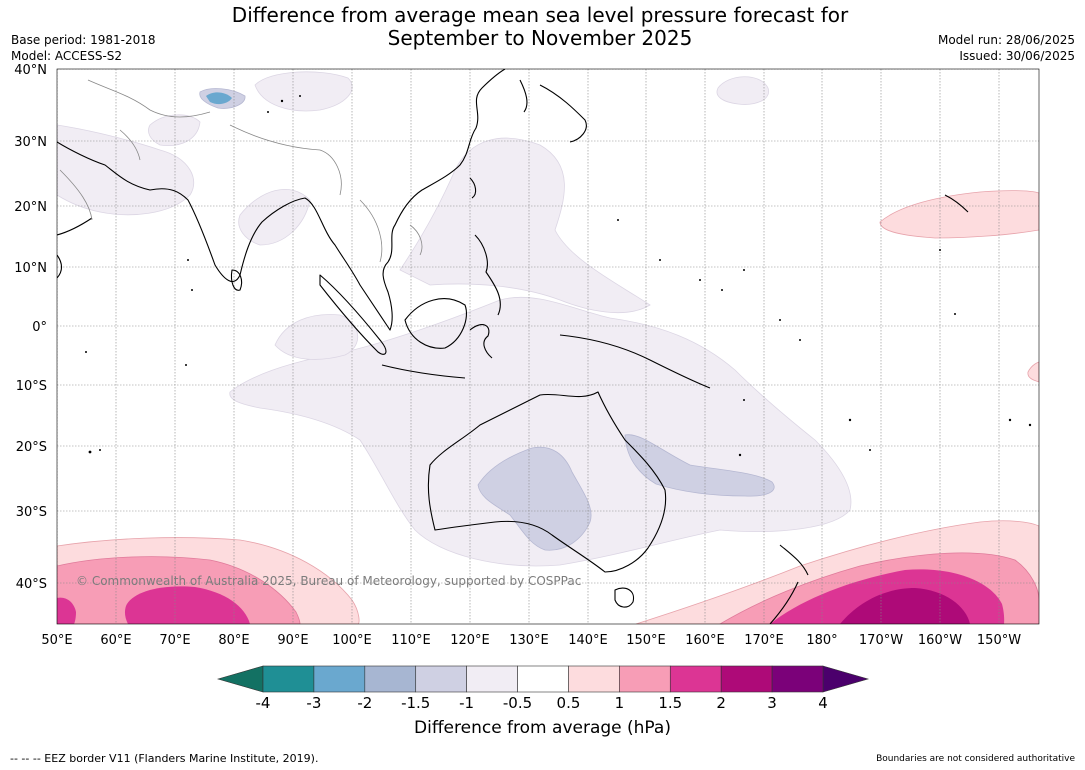 This screenshot has height=770, width=1085. What do you see at coordinates (435, 323) in the screenshot?
I see `coast-borneo` at bounding box center [435, 323].